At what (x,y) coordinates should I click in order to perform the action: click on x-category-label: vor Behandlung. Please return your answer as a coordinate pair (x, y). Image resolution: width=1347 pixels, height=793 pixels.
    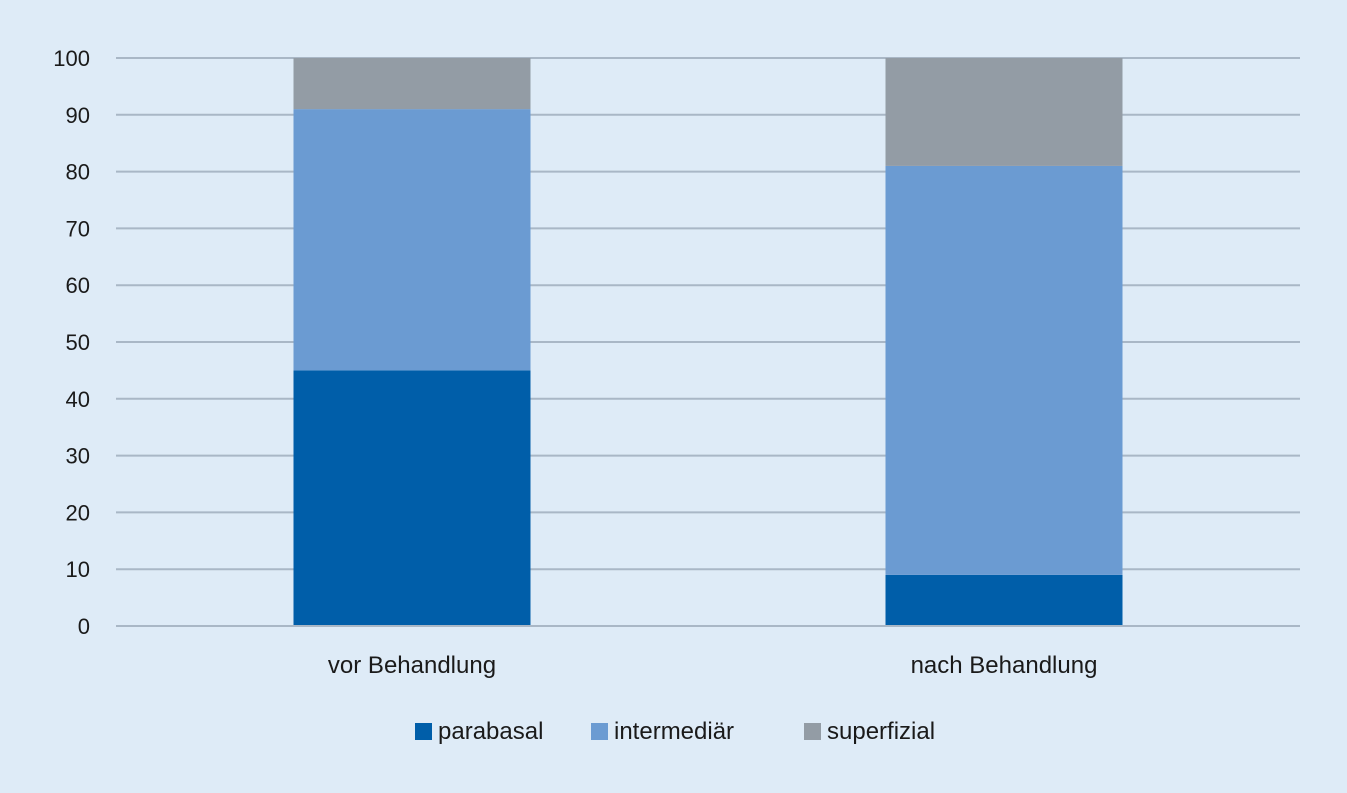
    Looking at the image, I should click on (412, 665).